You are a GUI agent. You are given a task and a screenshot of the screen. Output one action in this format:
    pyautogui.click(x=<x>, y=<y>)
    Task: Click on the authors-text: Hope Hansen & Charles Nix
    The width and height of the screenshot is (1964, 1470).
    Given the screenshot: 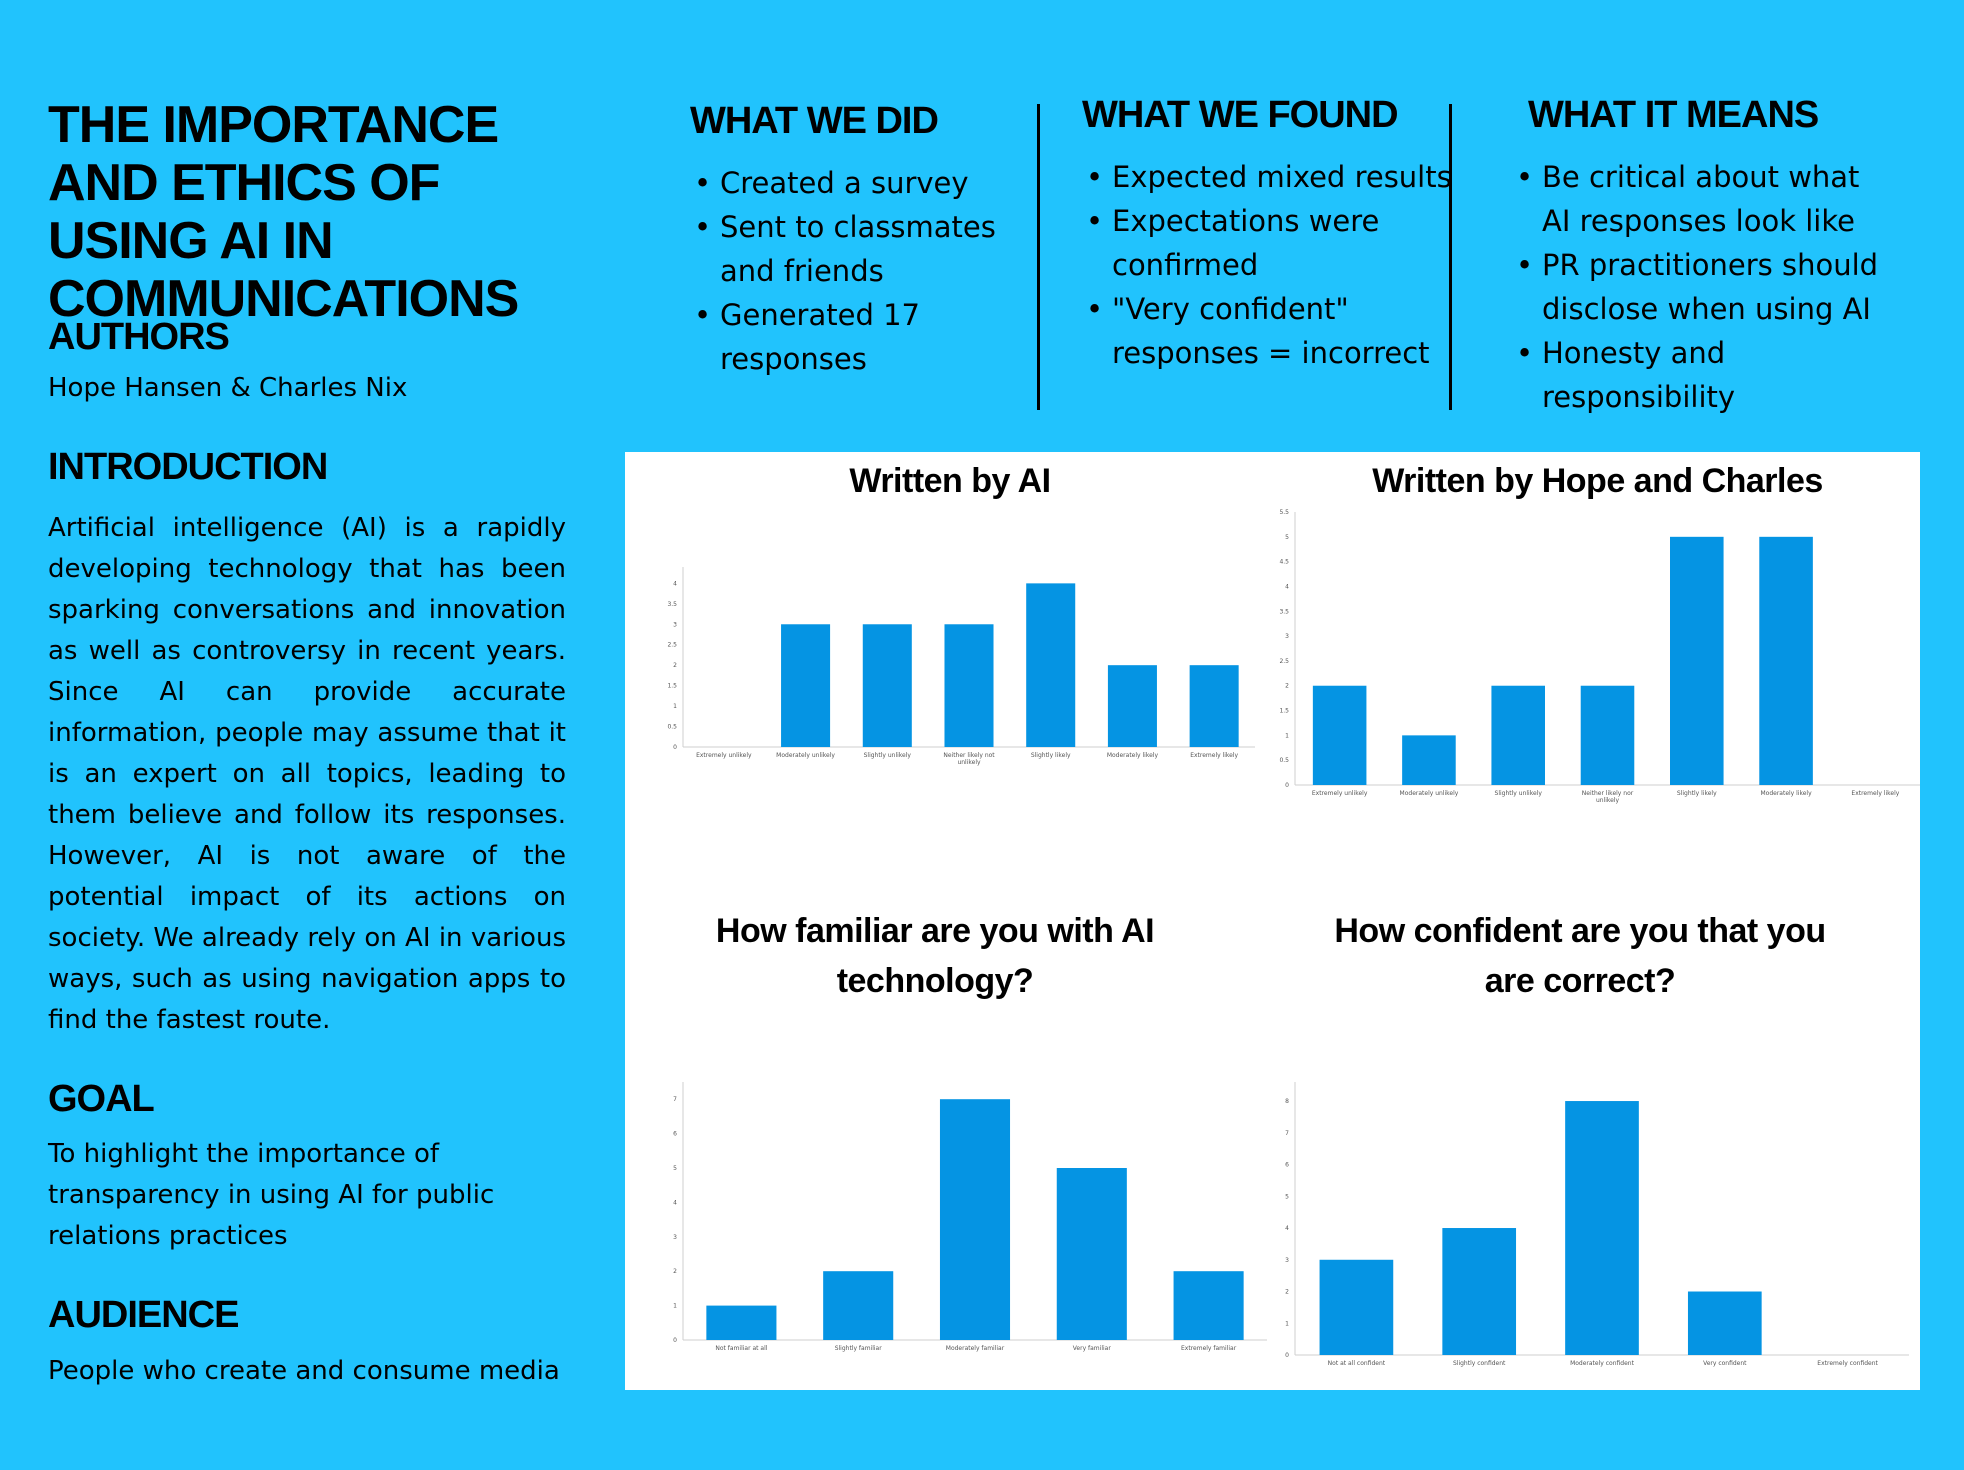 What is the action you would take?
    pyautogui.click(x=228, y=388)
    